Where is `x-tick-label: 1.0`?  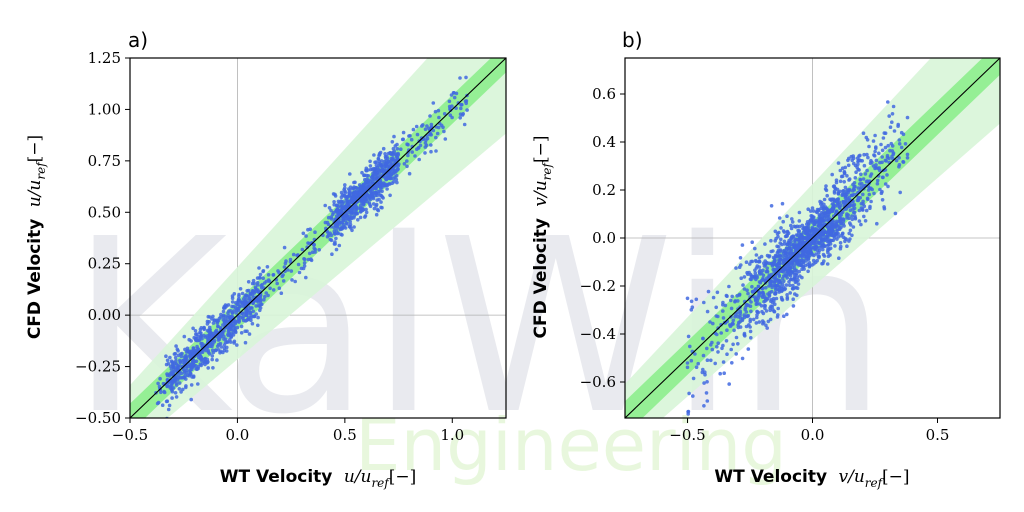
x-tick-label: 1.0 is located at coordinates (452, 435).